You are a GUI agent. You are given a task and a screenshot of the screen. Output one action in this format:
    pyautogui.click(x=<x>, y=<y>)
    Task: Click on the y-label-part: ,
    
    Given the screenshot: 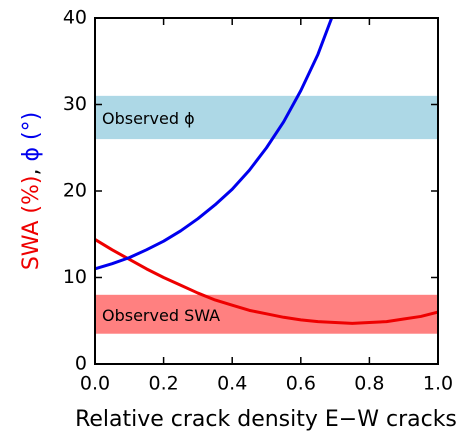 What is the action you would take?
    pyautogui.click(x=31, y=172)
    